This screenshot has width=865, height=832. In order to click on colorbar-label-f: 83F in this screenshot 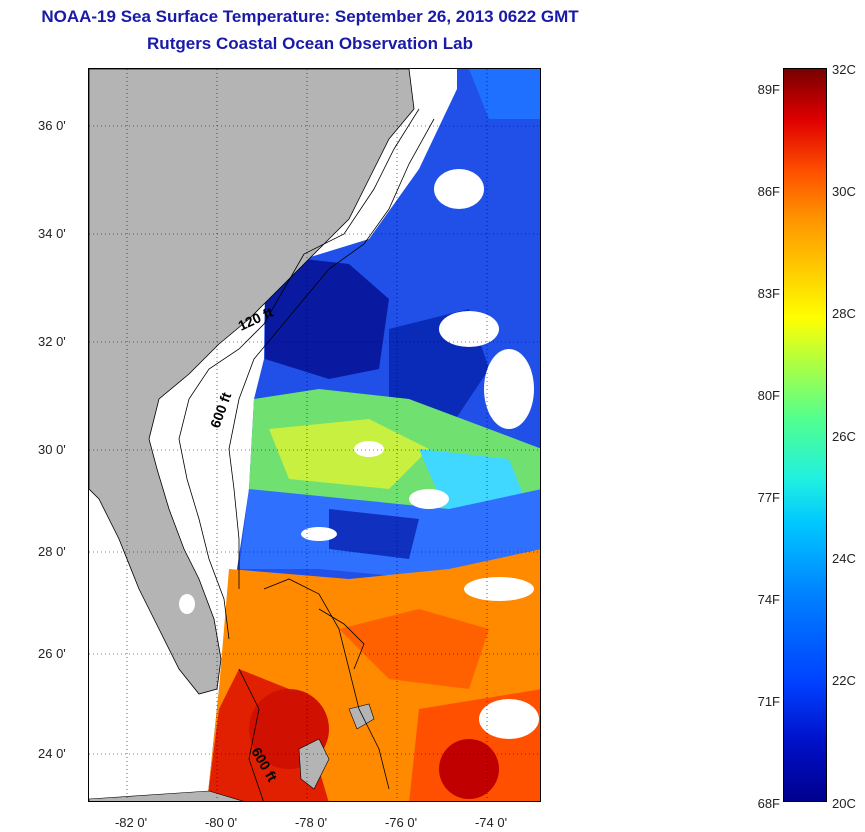, I will do `click(768, 293)`.